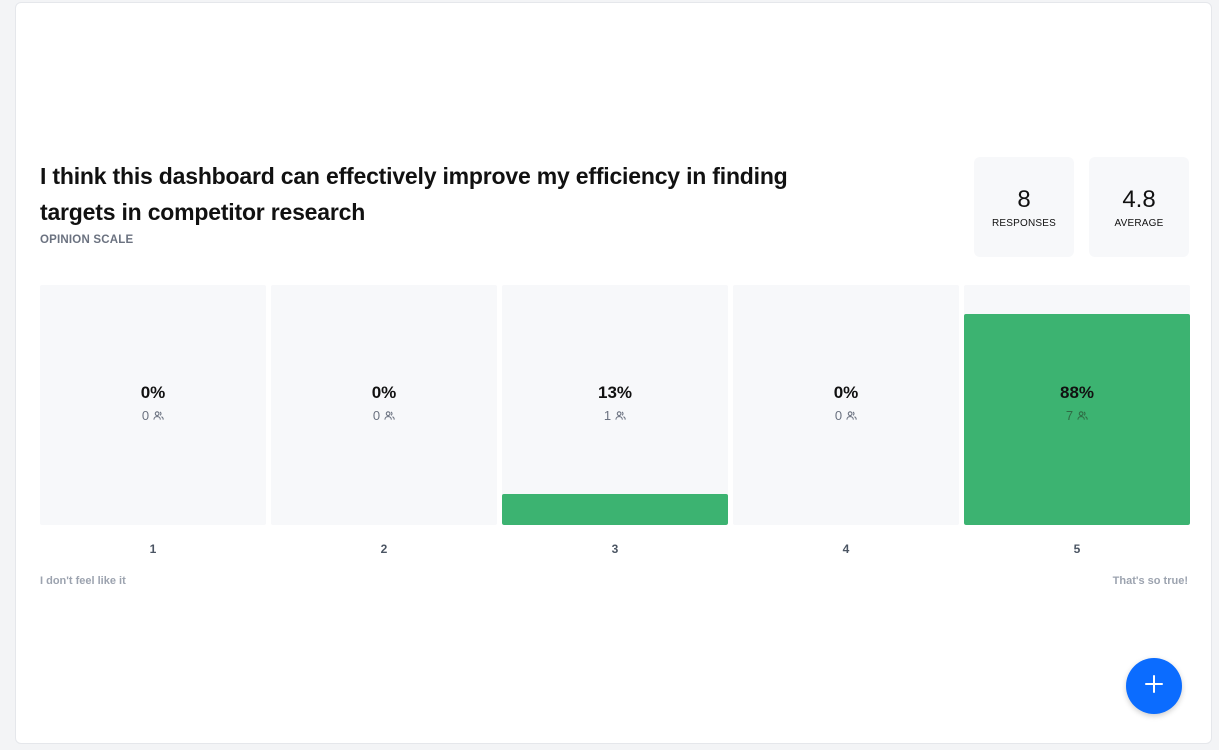 The image size is (1219, 750). I want to click on scale-count-1: 0, so click(145, 415).